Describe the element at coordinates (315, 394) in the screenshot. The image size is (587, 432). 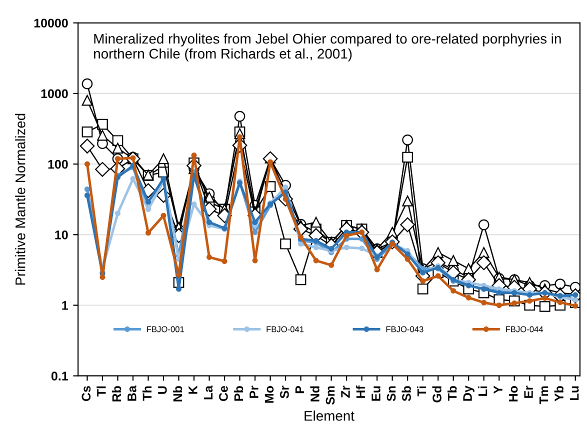
I see `x-tick-label: Nd` at that location.